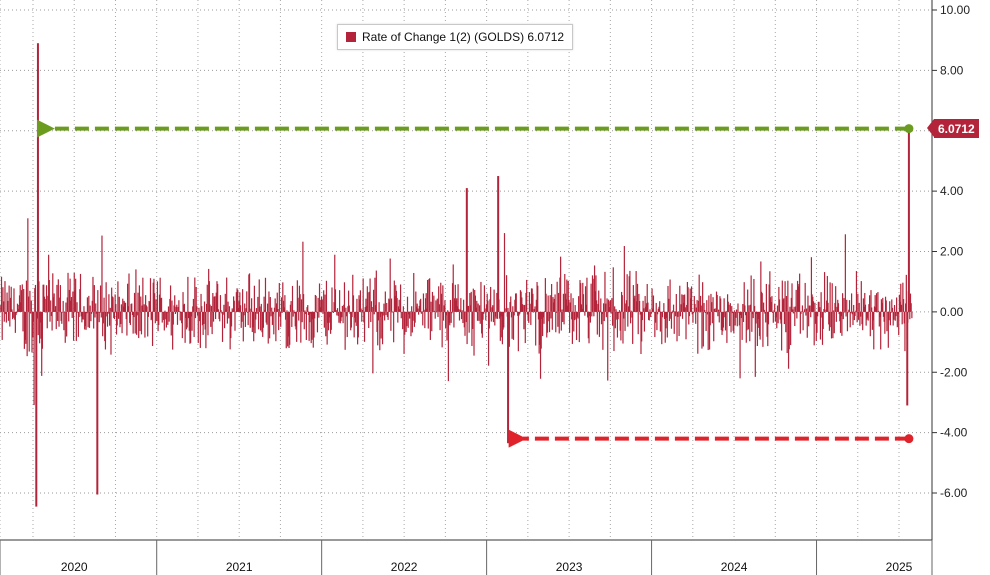 Image resolution: width=990 pixels, height=575 pixels. I want to click on x-year-label: 2023, so click(569, 567).